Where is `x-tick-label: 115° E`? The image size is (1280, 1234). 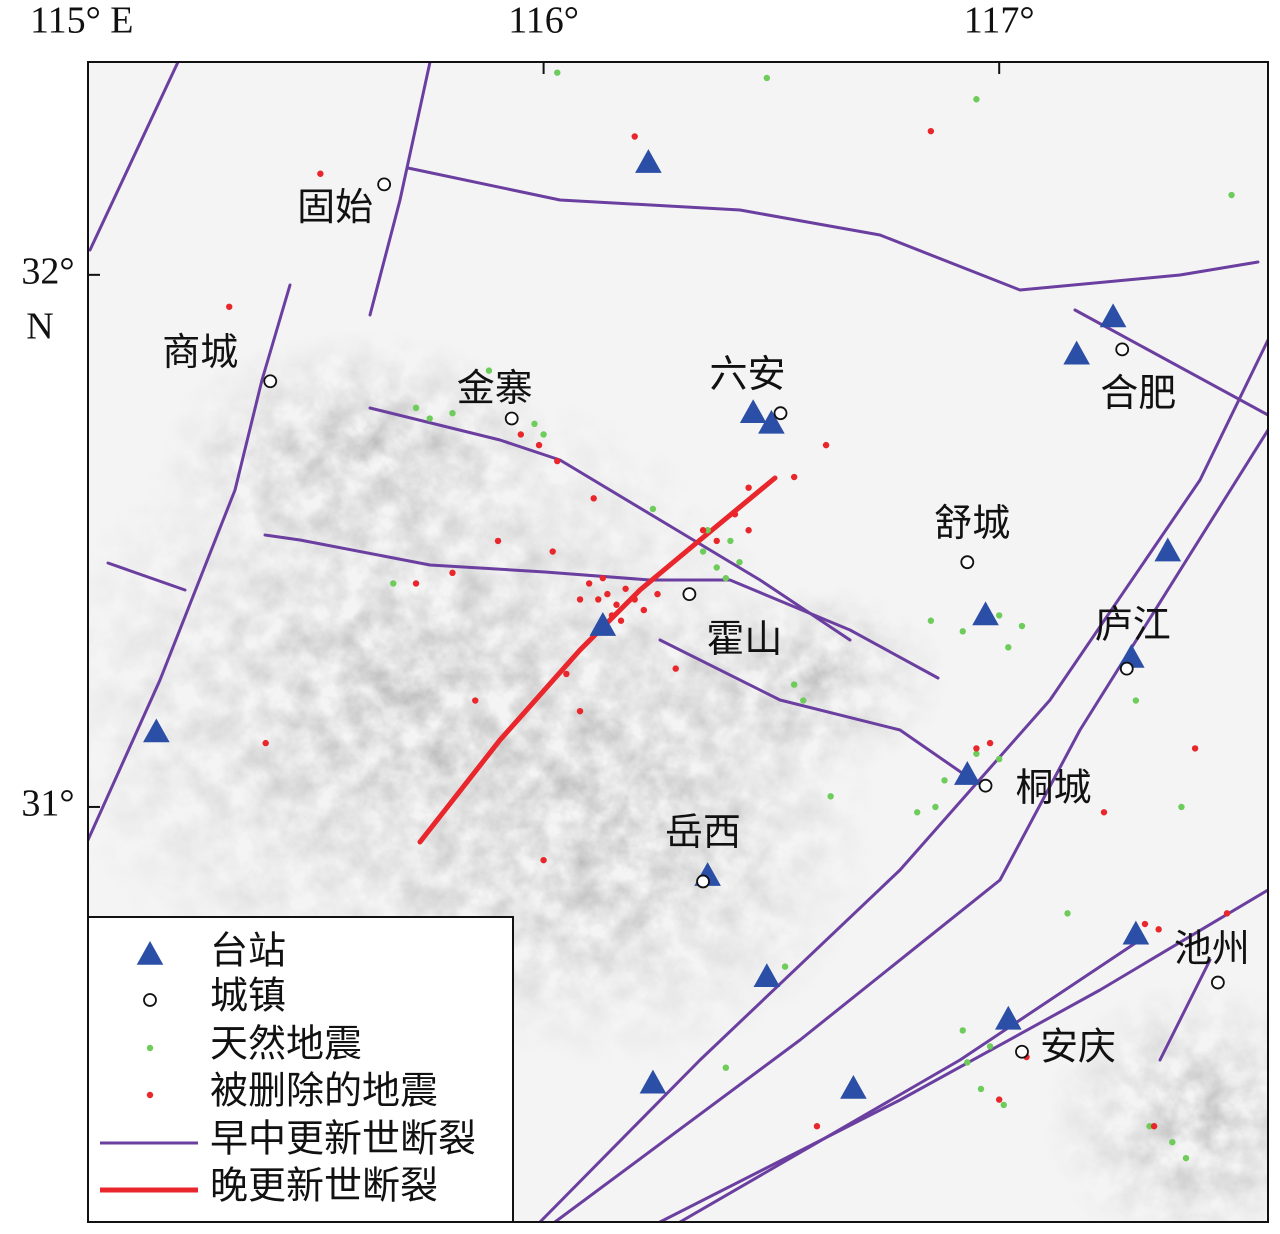
x-tick-label: 115° E is located at coordinates (82, 21).